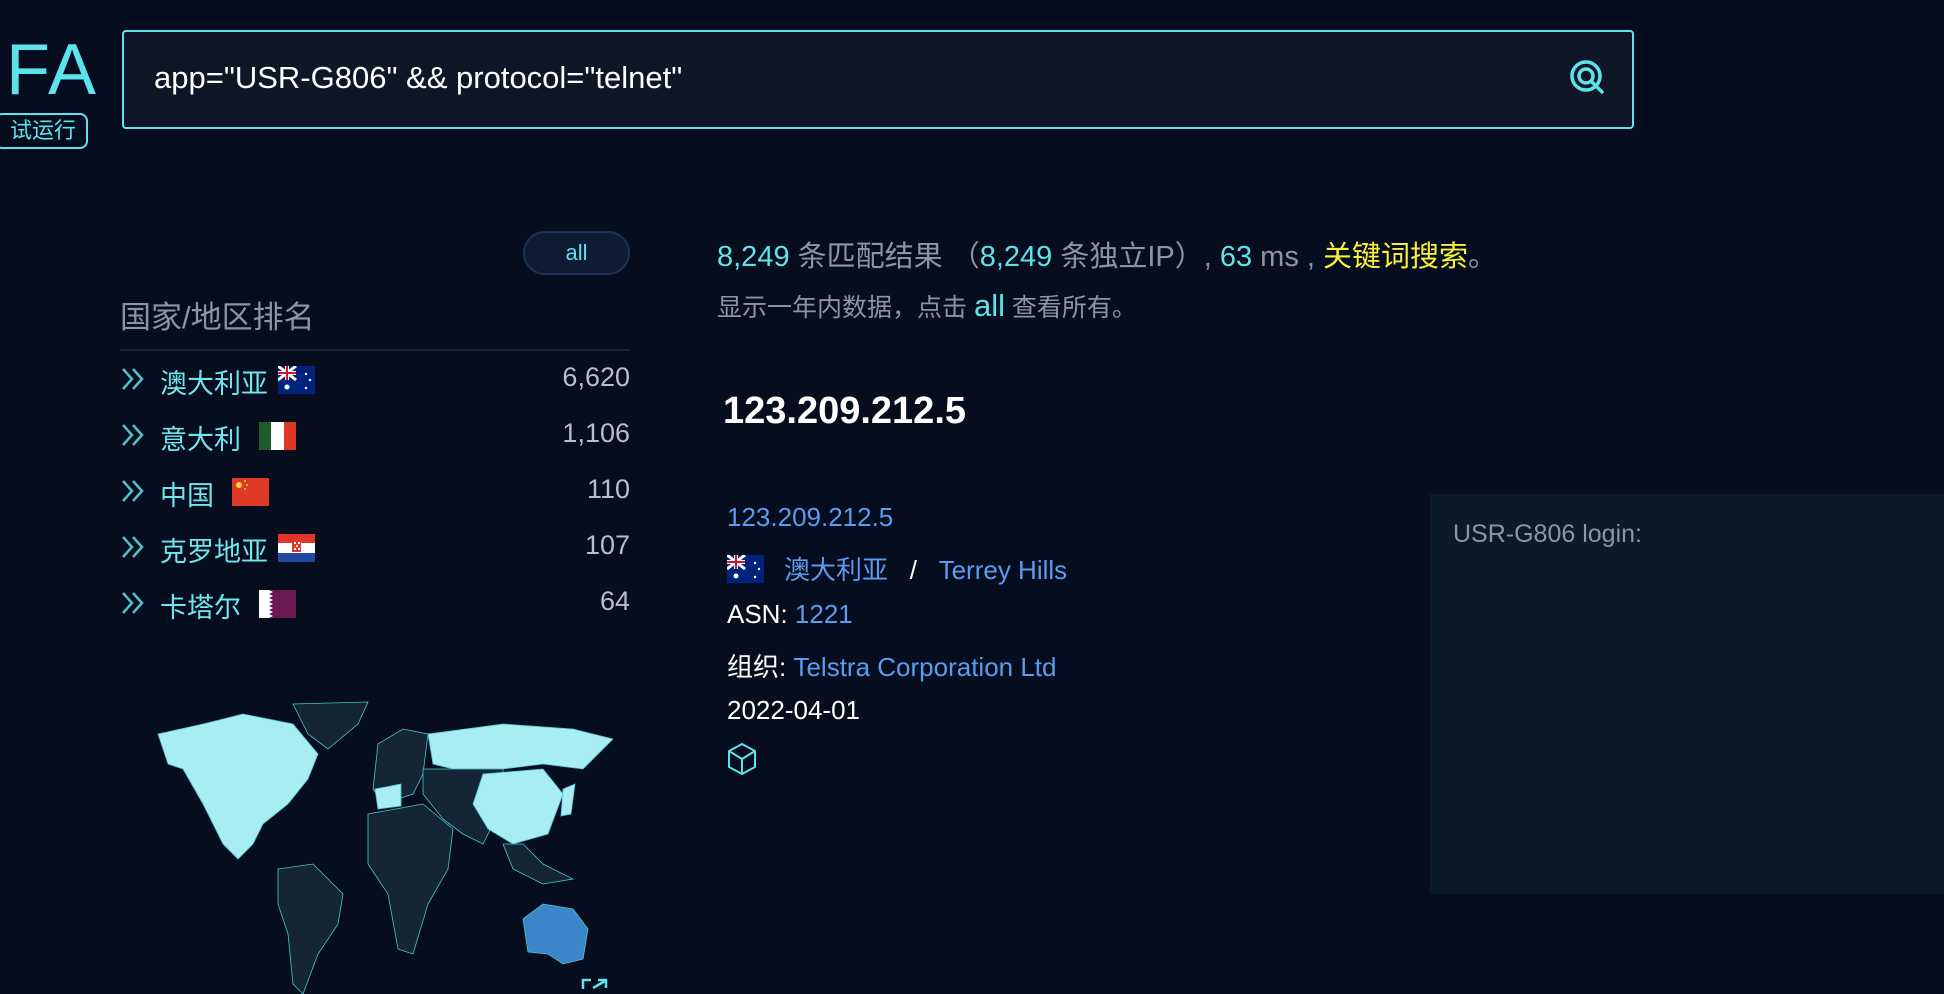 The width and height of the screenshot is (1944, 994). What do you see at coordinates (845, 411) in the screenshot?
I see `result-ip-title: 123.209.212.5` at bounding box center [845, 411].